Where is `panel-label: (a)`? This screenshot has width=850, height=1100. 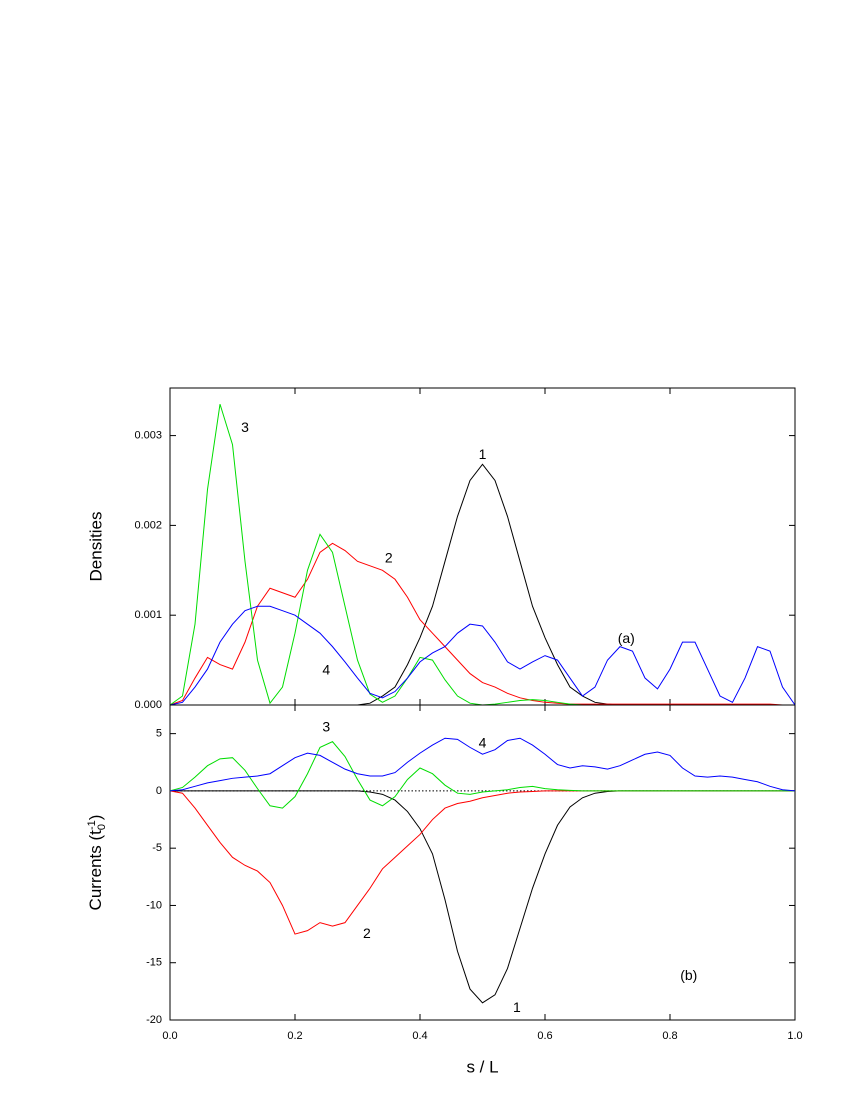
panel-label: (a) is located at coordinates (626, 638).